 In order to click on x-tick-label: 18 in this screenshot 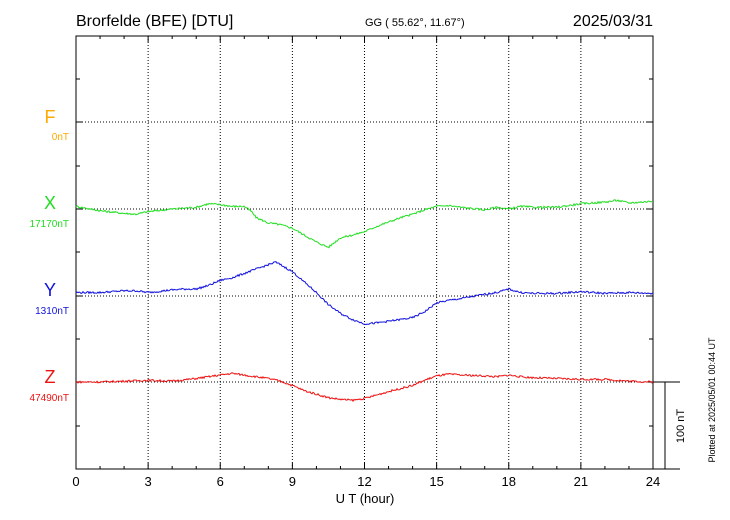, I will do `click(509, 481)`.